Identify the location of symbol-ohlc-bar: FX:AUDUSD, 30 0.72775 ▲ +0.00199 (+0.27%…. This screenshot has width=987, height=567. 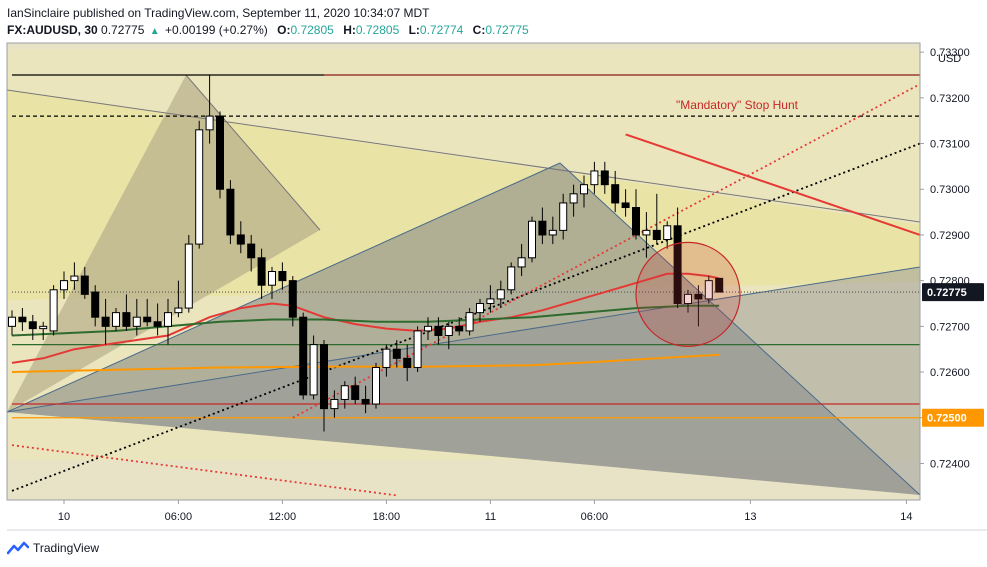
(268, 30).